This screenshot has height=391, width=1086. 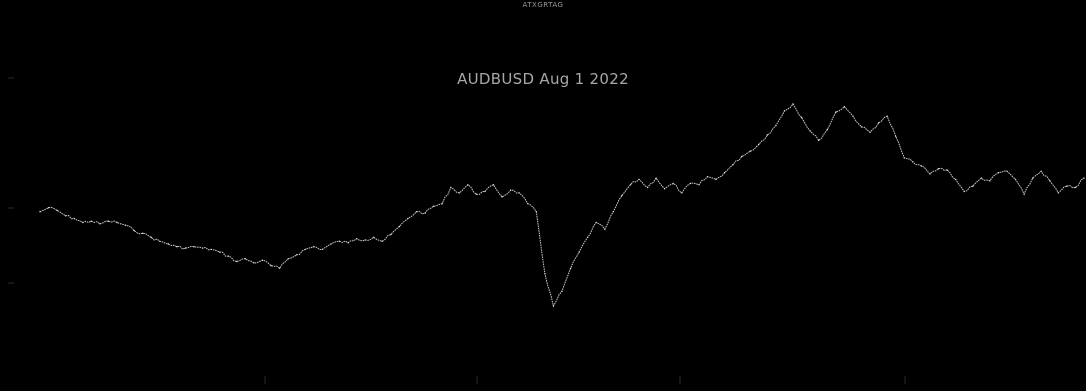 What do you see at coordinates (543, 79) in the screenshot?
I see `chart-title: AUDBUSD Aug 1 2022` at bounding box center [543, 79].